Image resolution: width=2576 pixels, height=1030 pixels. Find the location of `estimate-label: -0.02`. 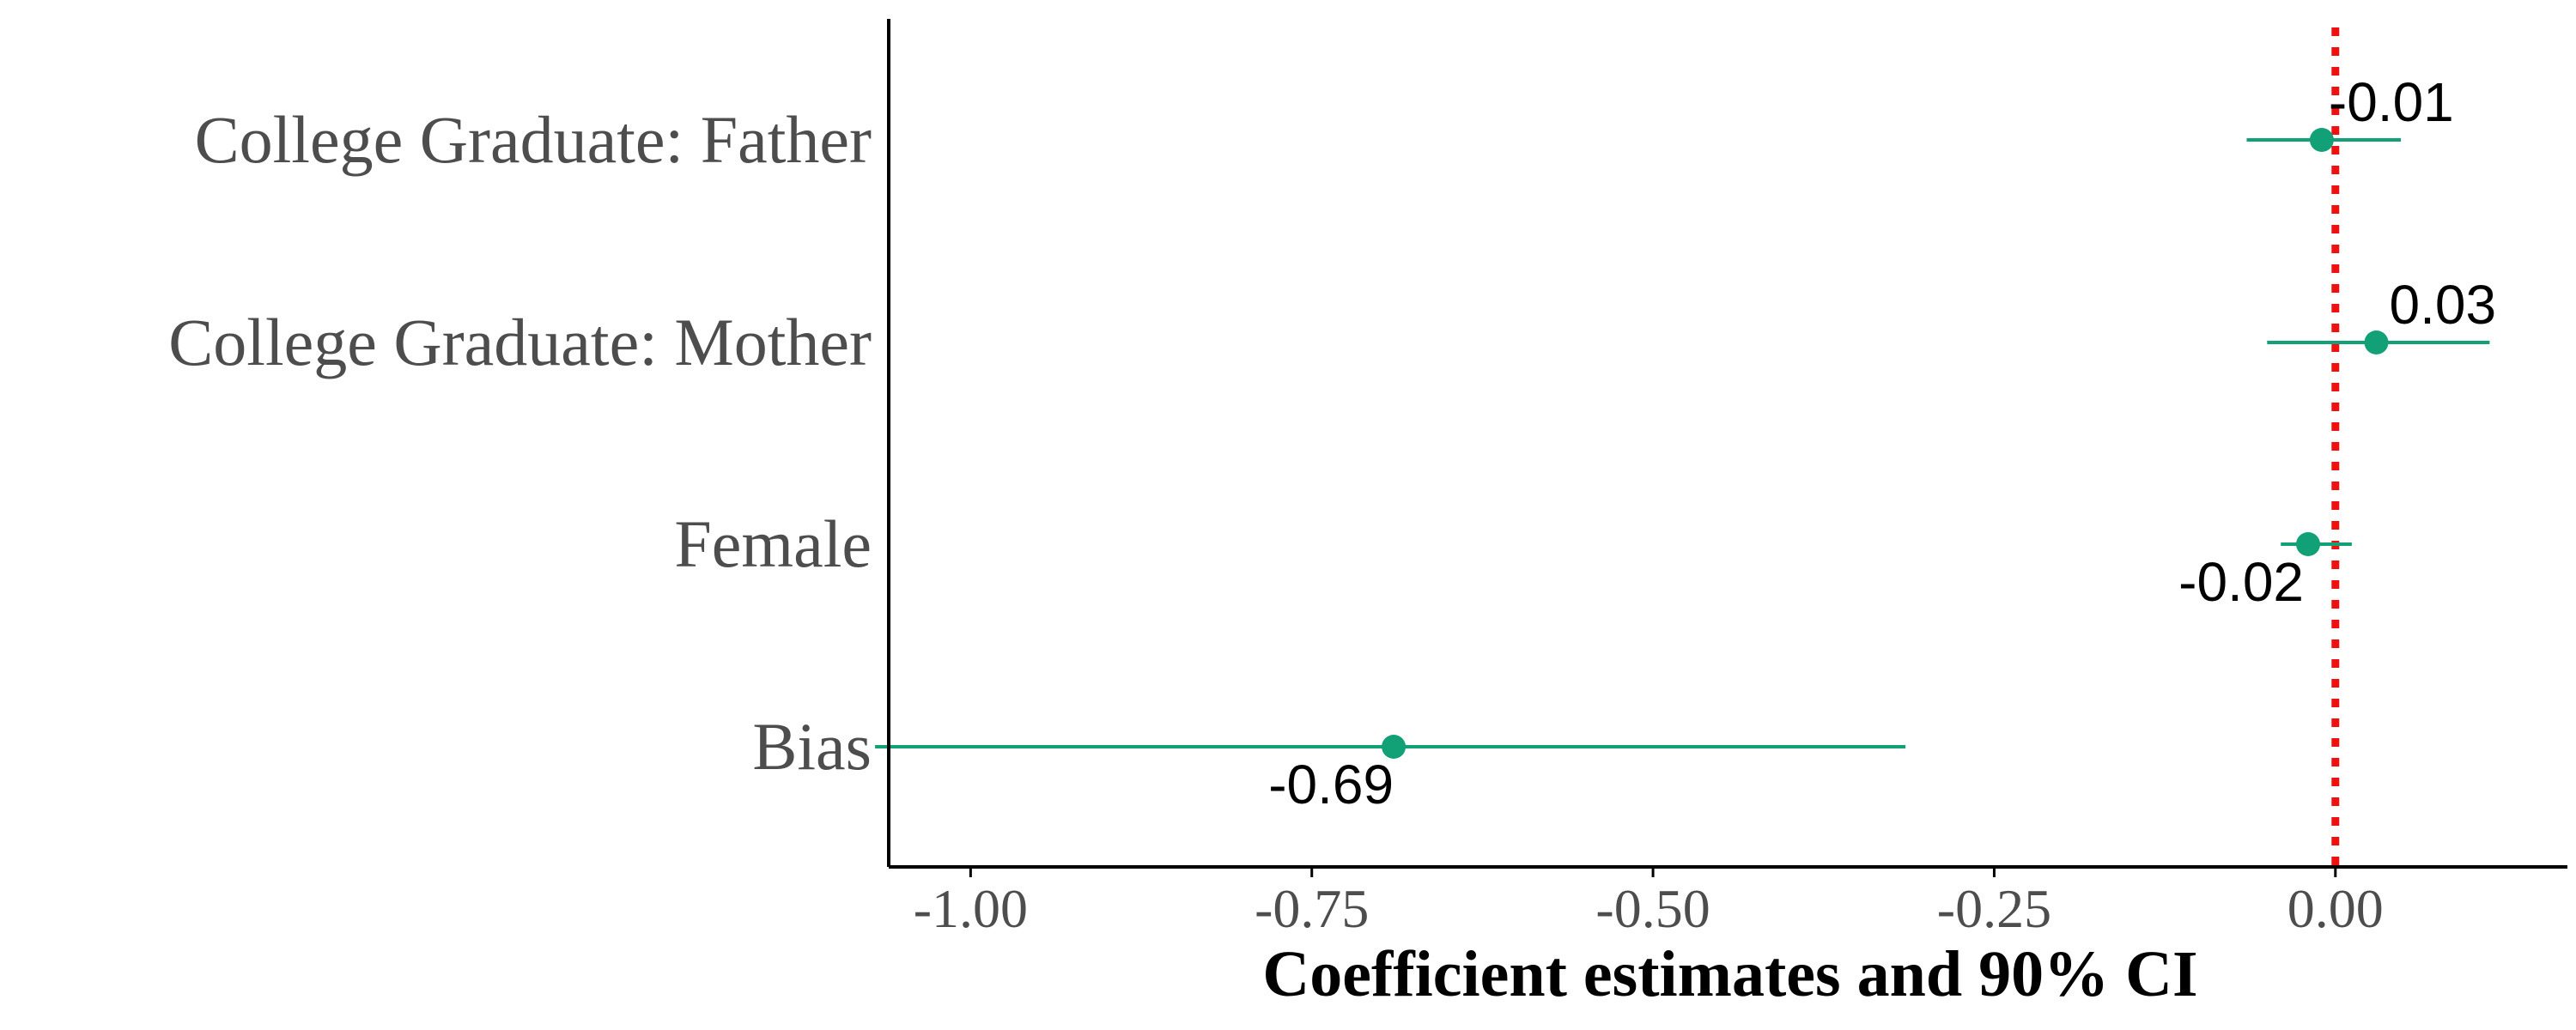

estimate-label: -0.02 is located at coordinates (2241, 582).